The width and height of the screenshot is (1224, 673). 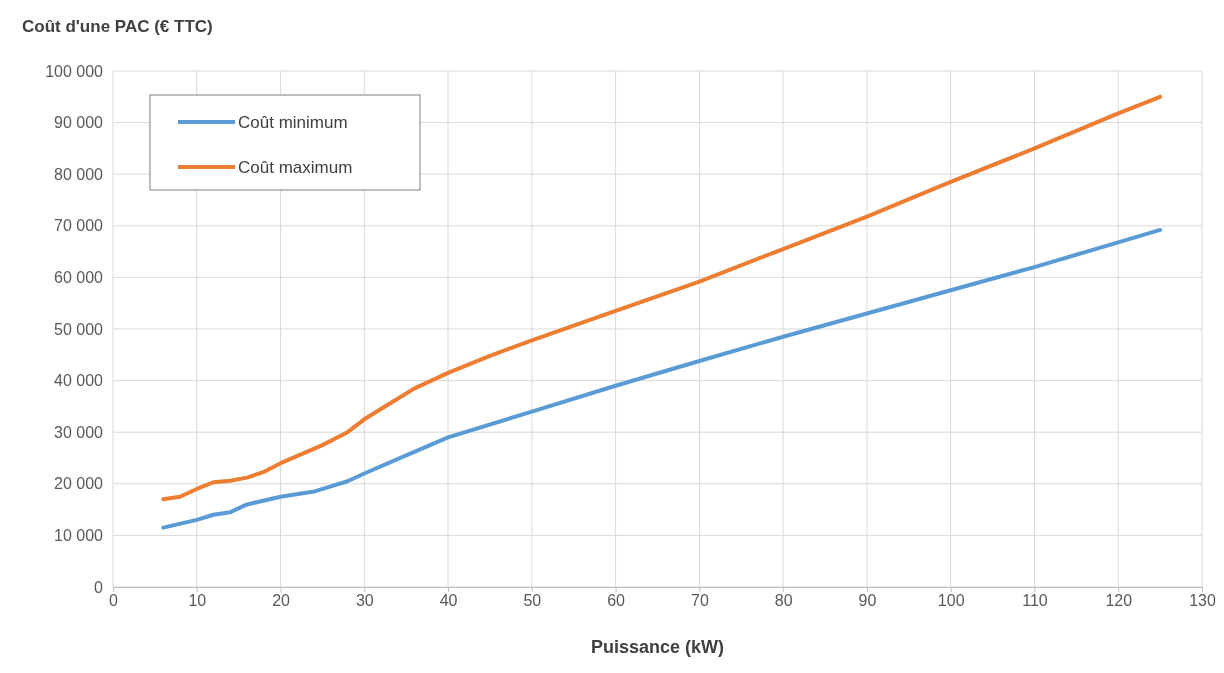 What do you see at coordinates (79, 123) in the screenshot?
I see `y-tick-label: 90 000` at bounding box center [79, 123].